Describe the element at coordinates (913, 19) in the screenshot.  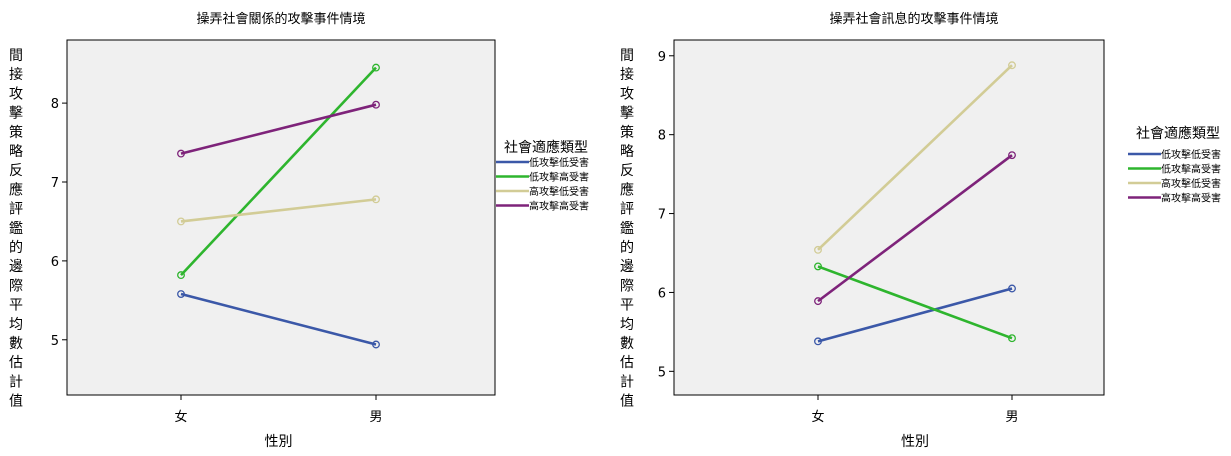
I see `chart-title: 操弄社會訊息的攻擊事件情境` at that location.